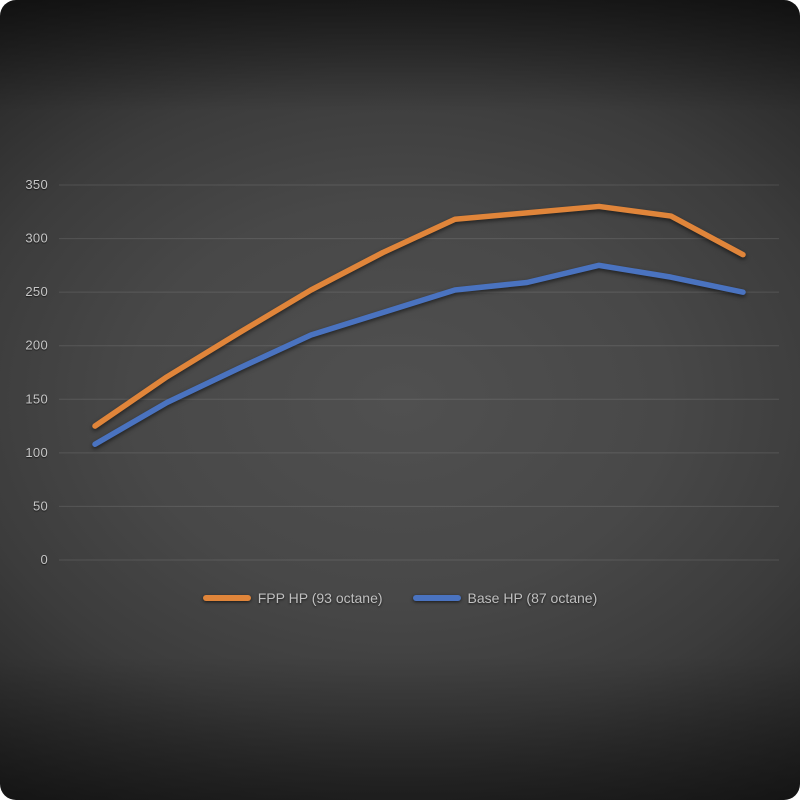  Describe the element at coordinates (400, 598) in the screenshot. I see `legend: FPP HP (93 octane) Base HP (87 octane)` at that location.